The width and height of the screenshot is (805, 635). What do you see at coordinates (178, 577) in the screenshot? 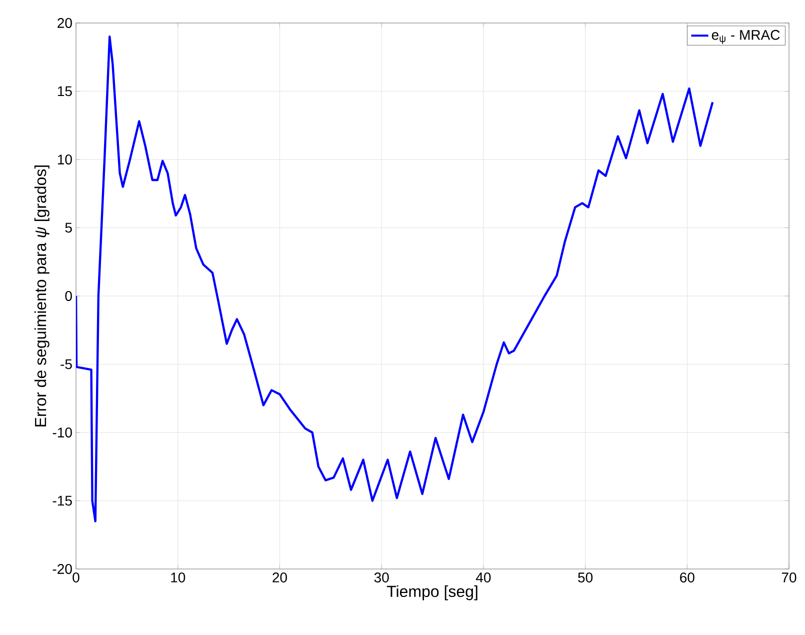
I see `x-tick-label: 10` at bounding box center [178, 577].